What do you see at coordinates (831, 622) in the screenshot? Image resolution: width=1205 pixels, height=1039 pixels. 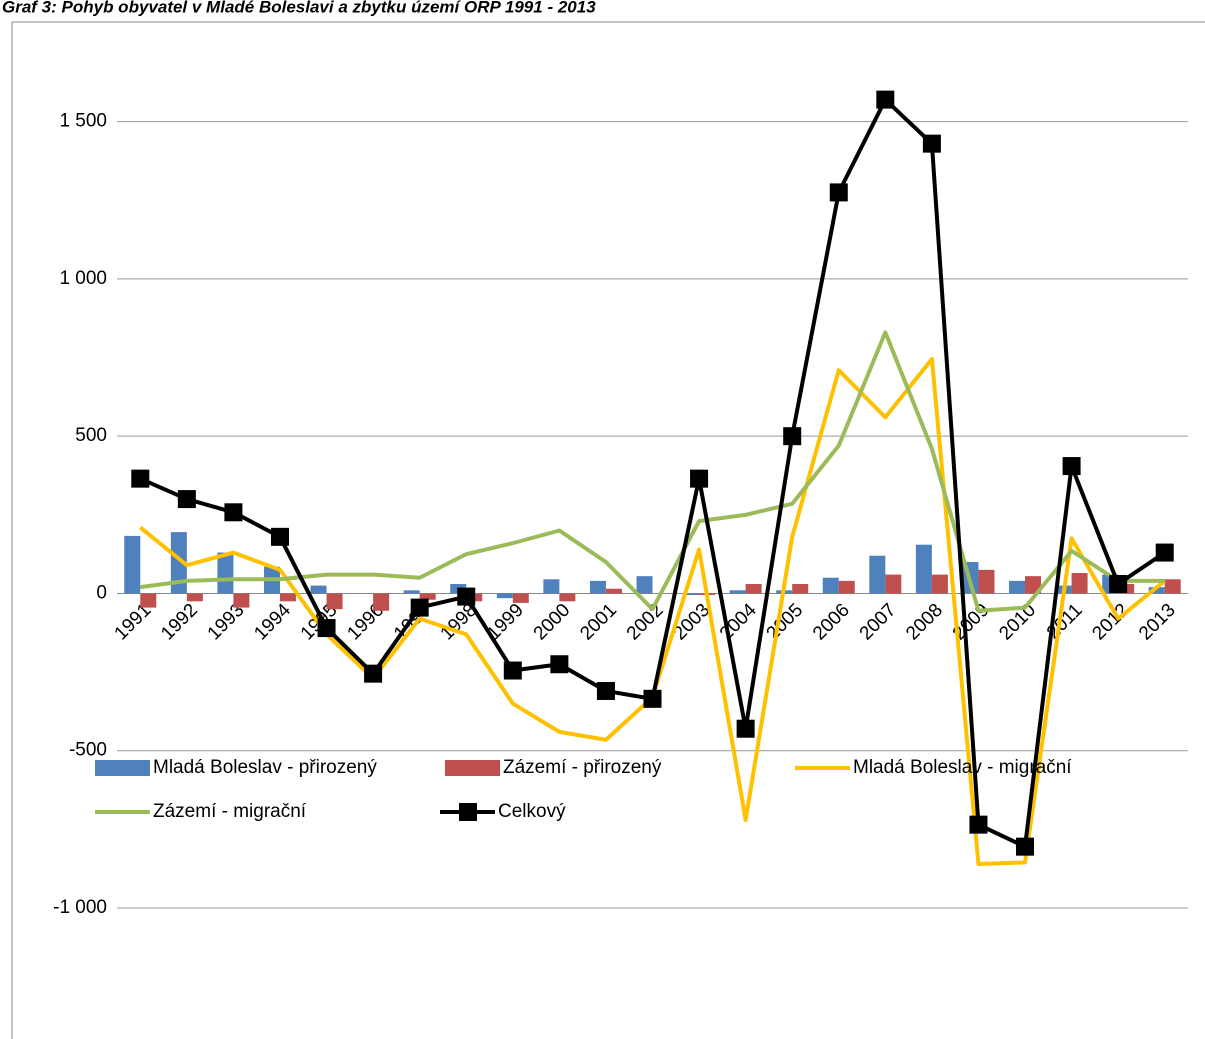 I see `x-tick-label: 2006` at bounding box center [831, 622].